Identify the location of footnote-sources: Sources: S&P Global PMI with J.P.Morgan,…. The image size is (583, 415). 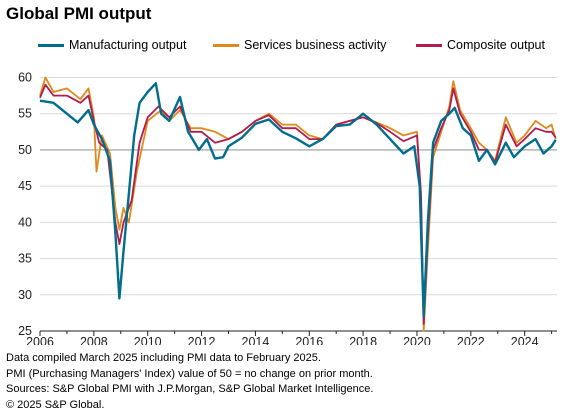
(190, 389).